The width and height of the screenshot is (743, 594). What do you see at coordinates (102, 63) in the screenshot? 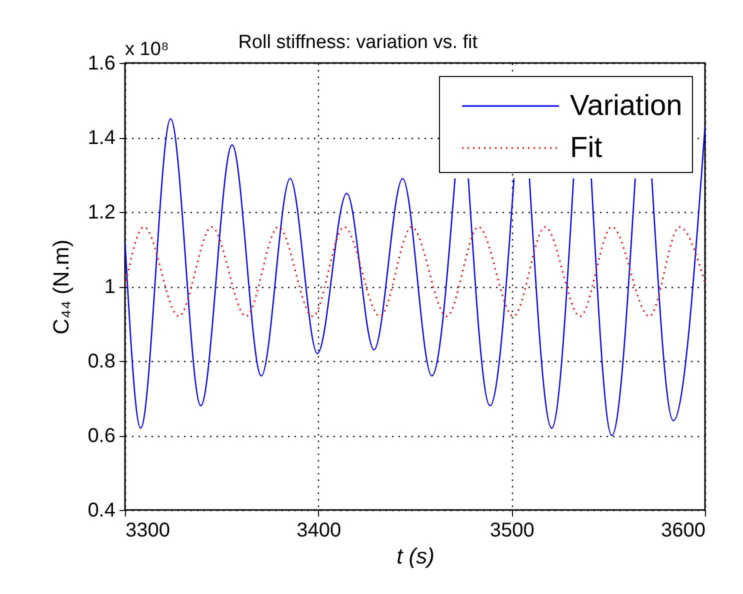
I see `y-tick-label: 1.6` at bounding box center [102, 63].